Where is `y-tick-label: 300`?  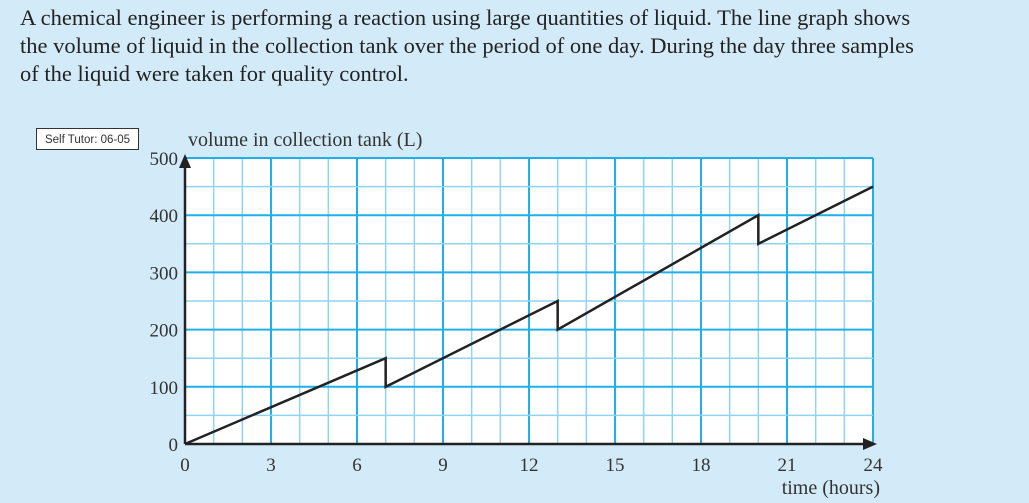
y-tick-label: 300 is located at coordinates (164, 273).